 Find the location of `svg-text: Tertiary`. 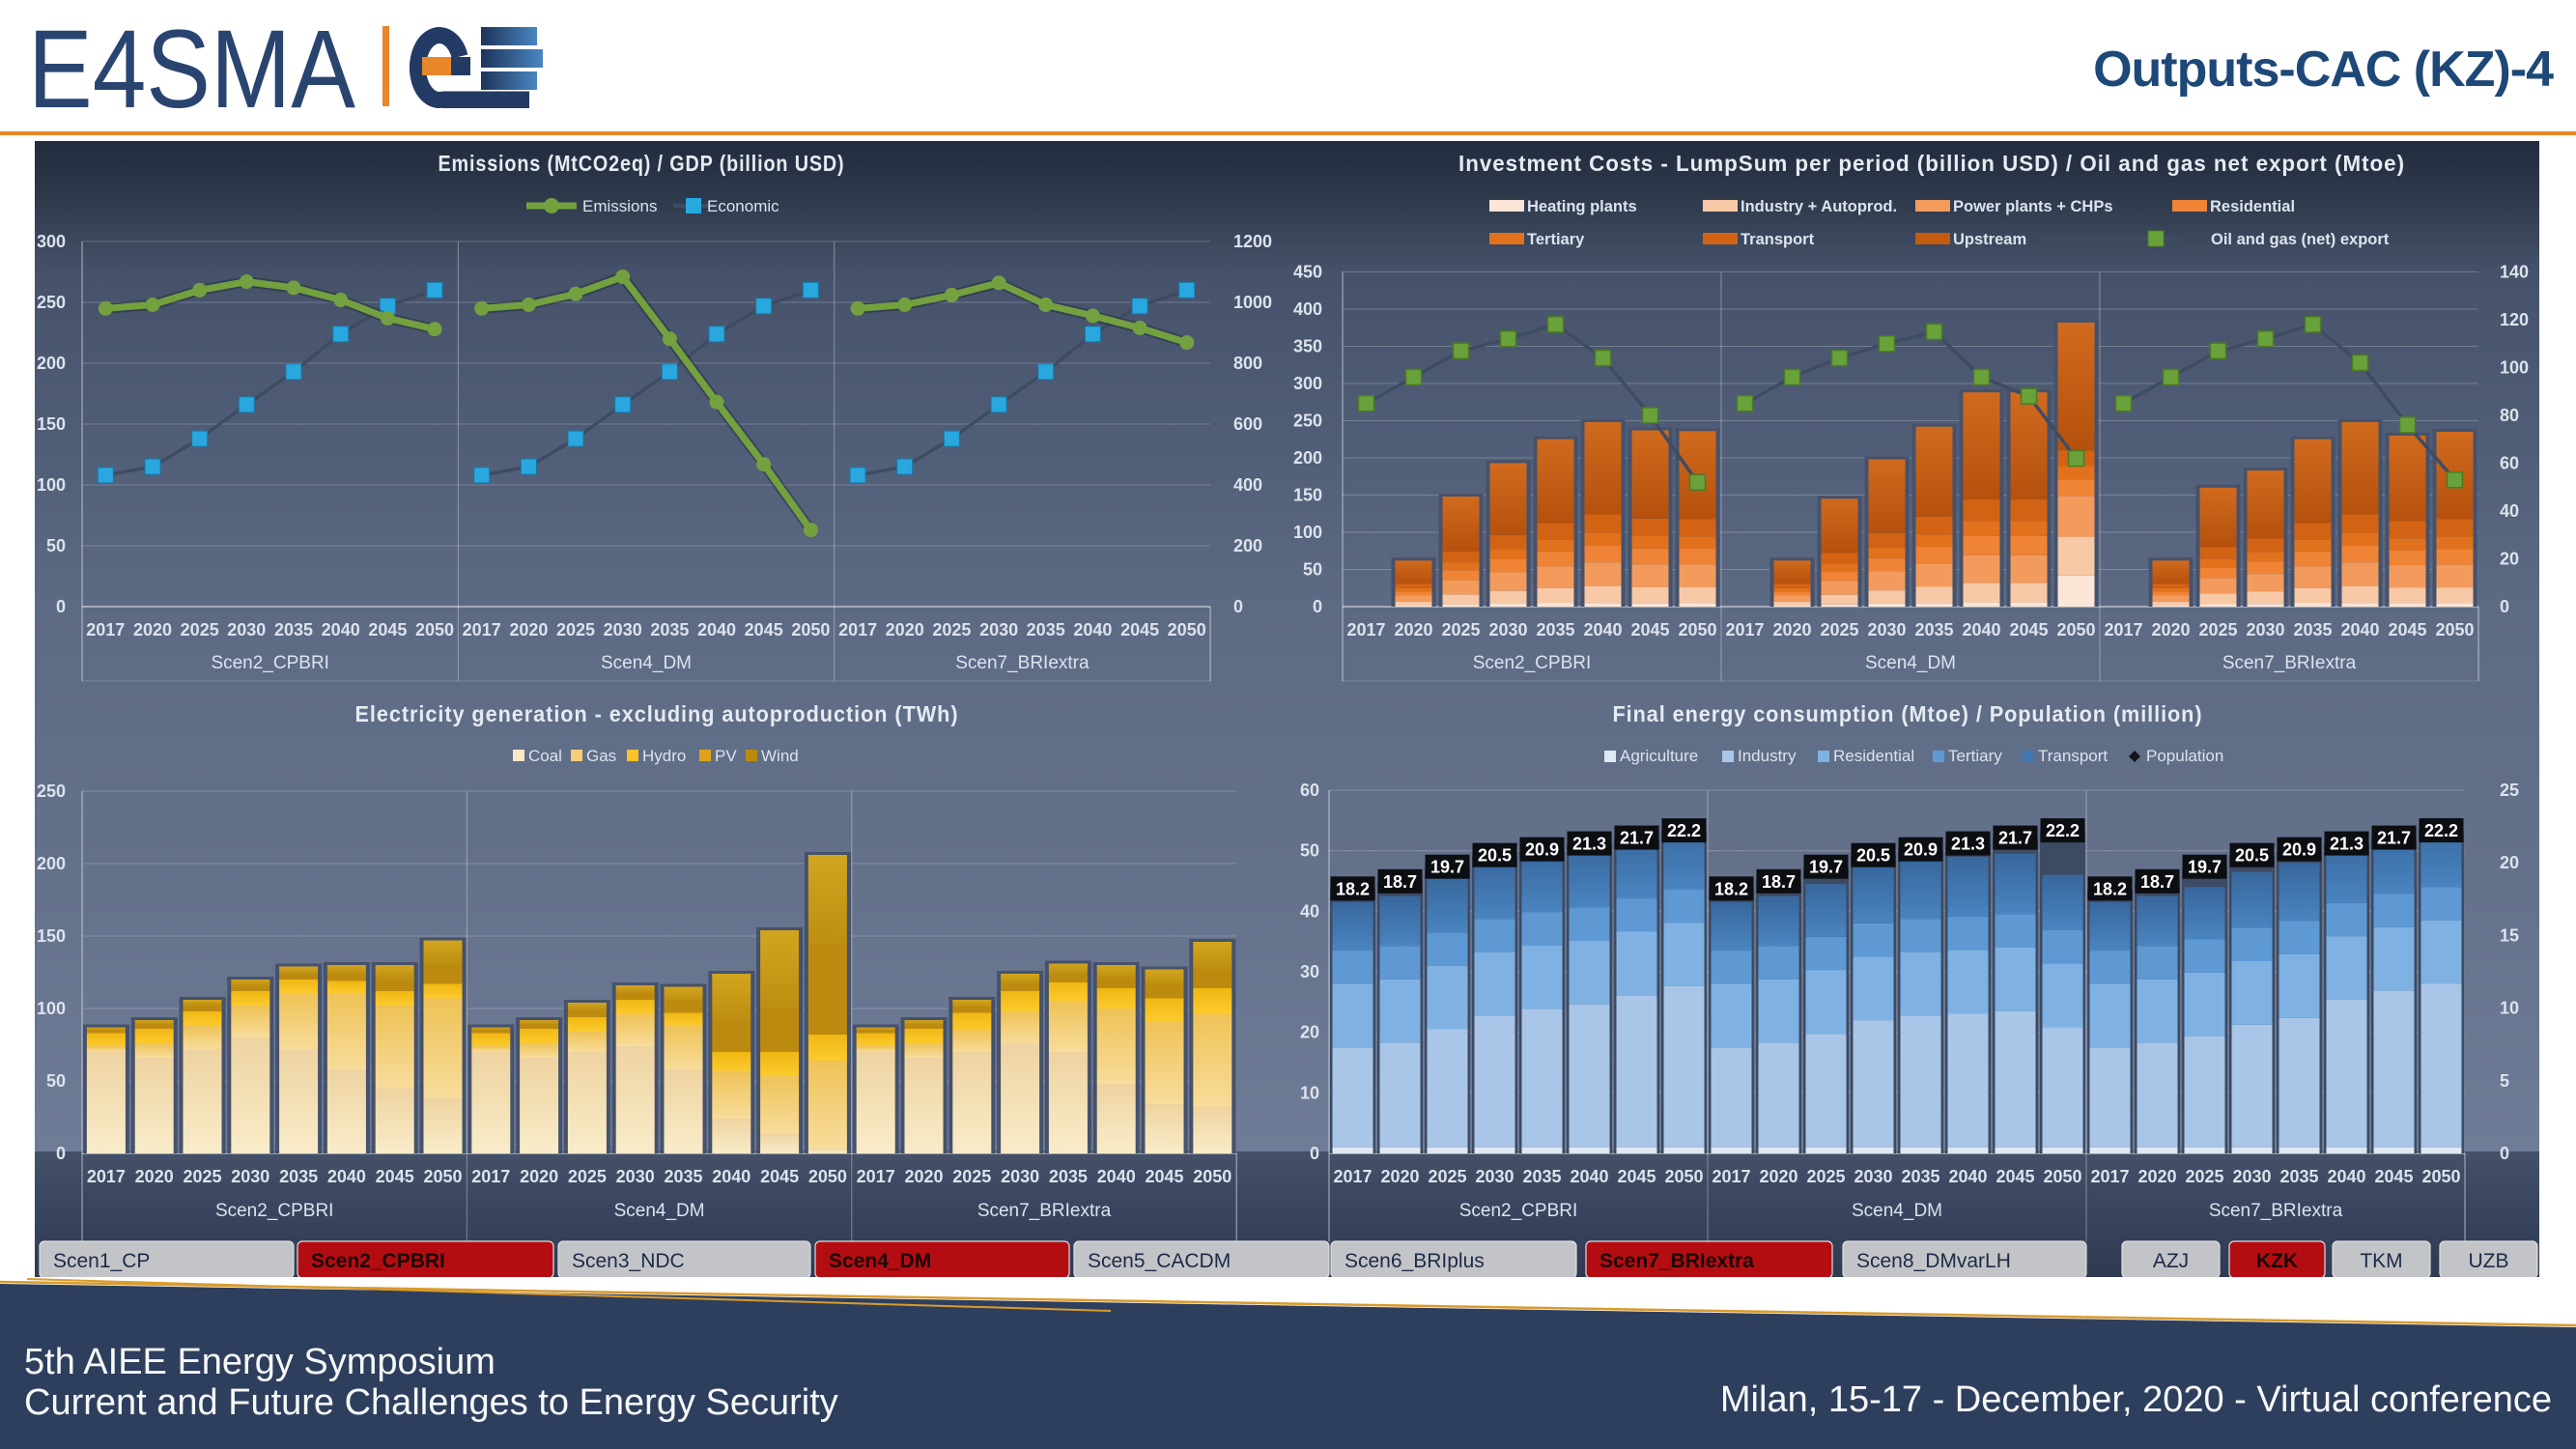

svg-text: Tertiary is located at coordinates (1556, 239).